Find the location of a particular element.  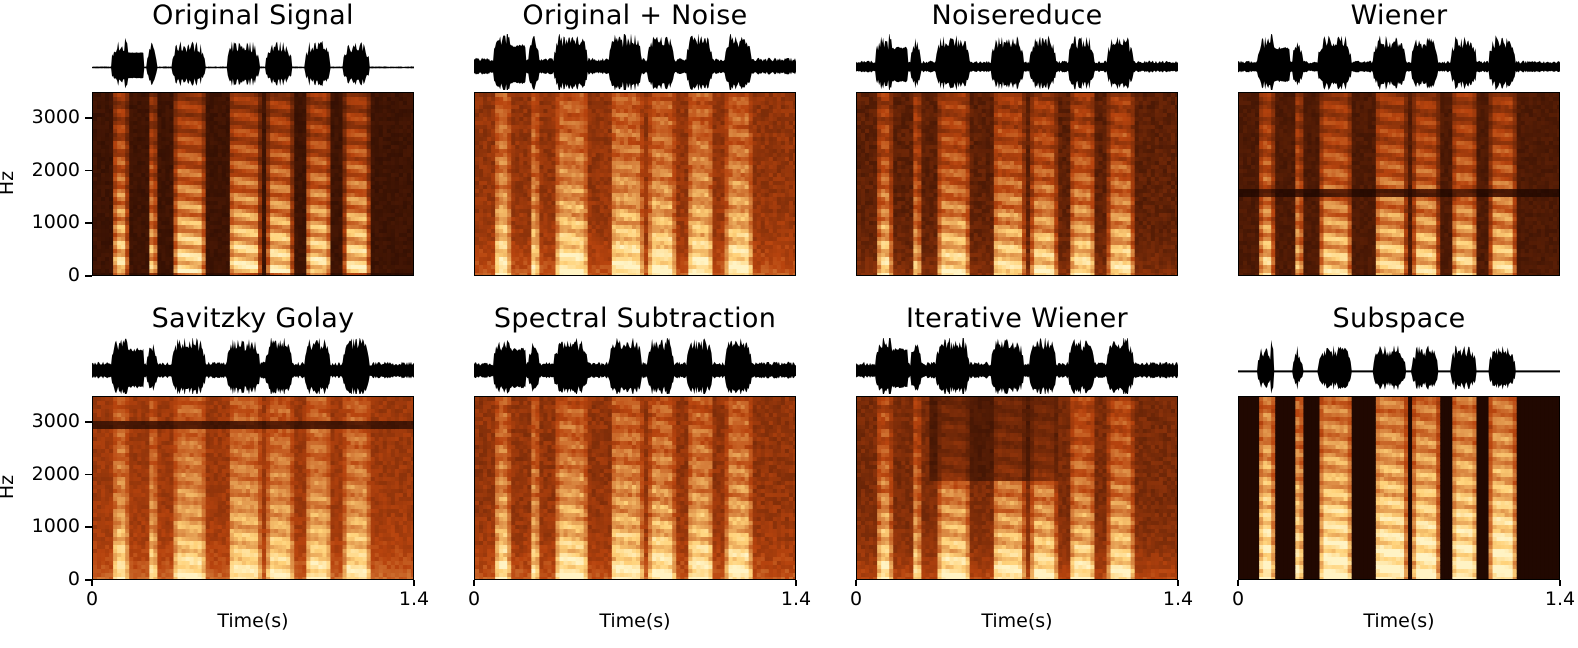

panel-title: Original Signal is located at coordinates (253, 15).